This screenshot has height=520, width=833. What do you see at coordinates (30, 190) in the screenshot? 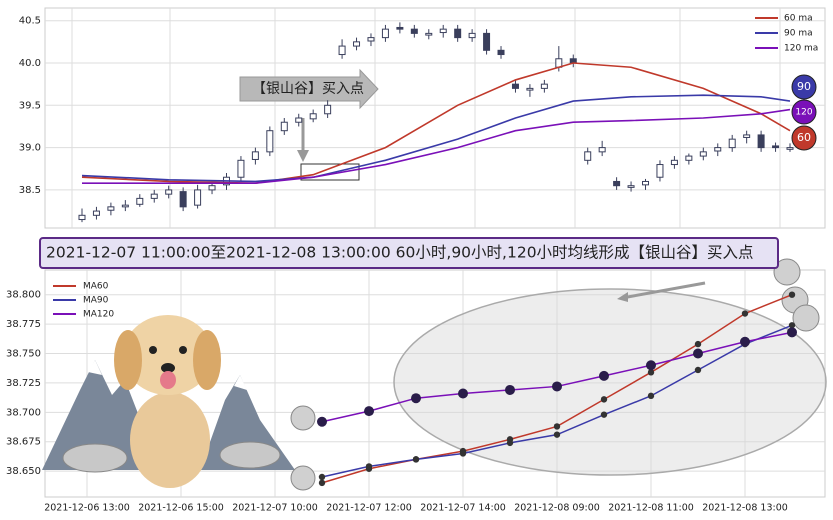
I see `y-tick-label: 38.5` at bounding box center [30, 190].